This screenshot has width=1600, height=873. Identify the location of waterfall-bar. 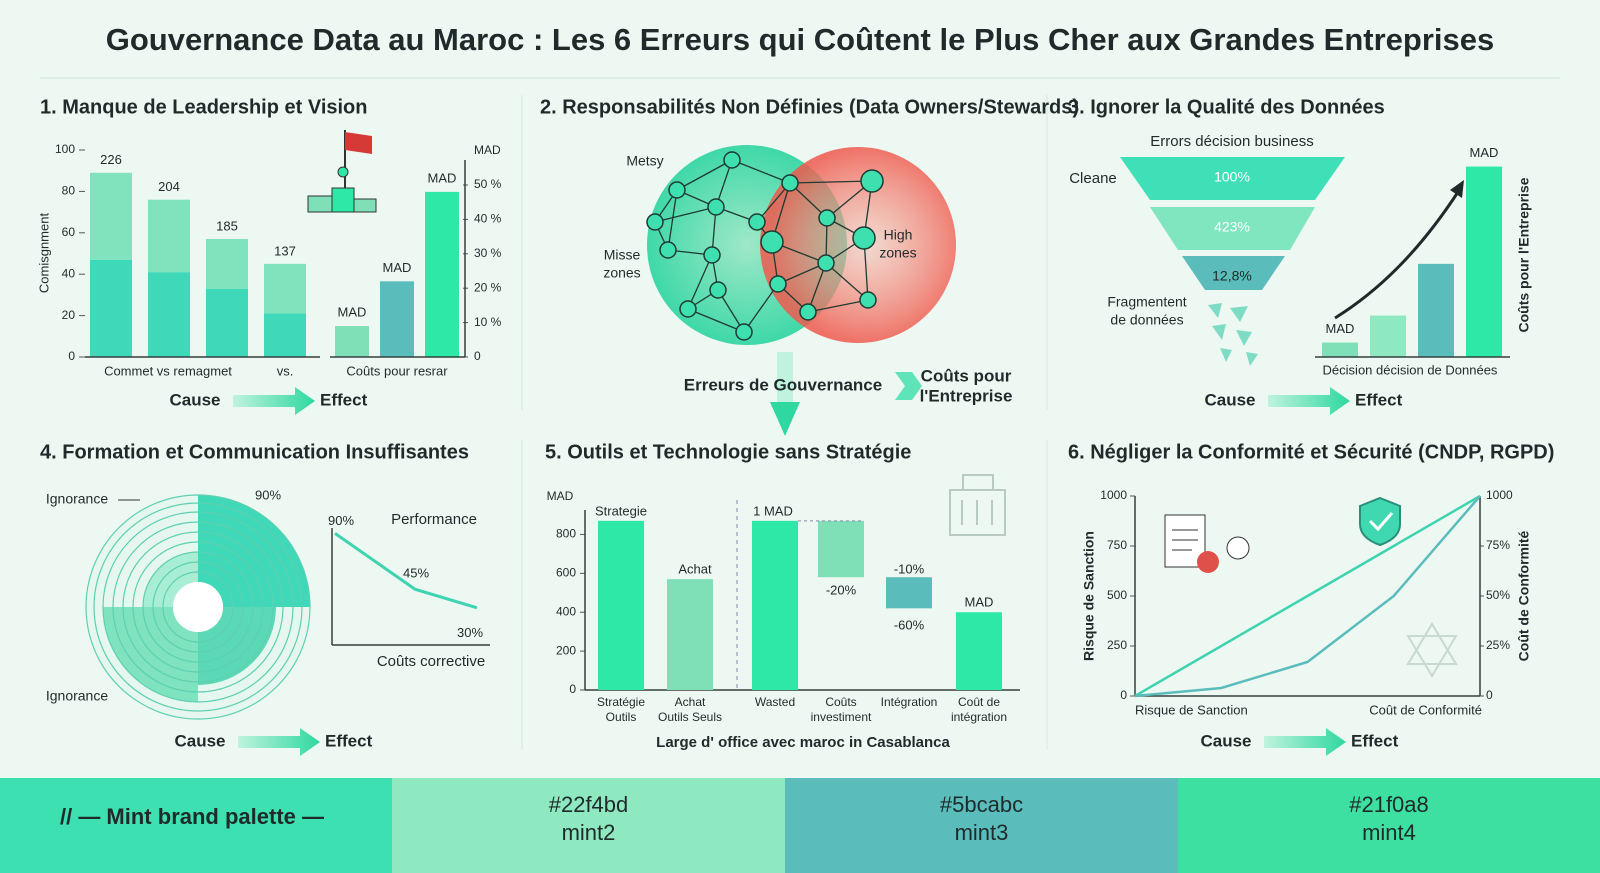
(621, 605).